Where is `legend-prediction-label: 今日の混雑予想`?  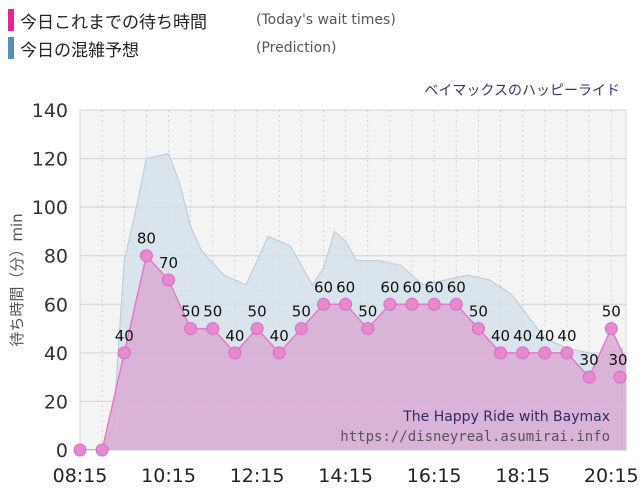
legend-prediction-label: 今日の混雑予想 is located at coordinates (79, 50).